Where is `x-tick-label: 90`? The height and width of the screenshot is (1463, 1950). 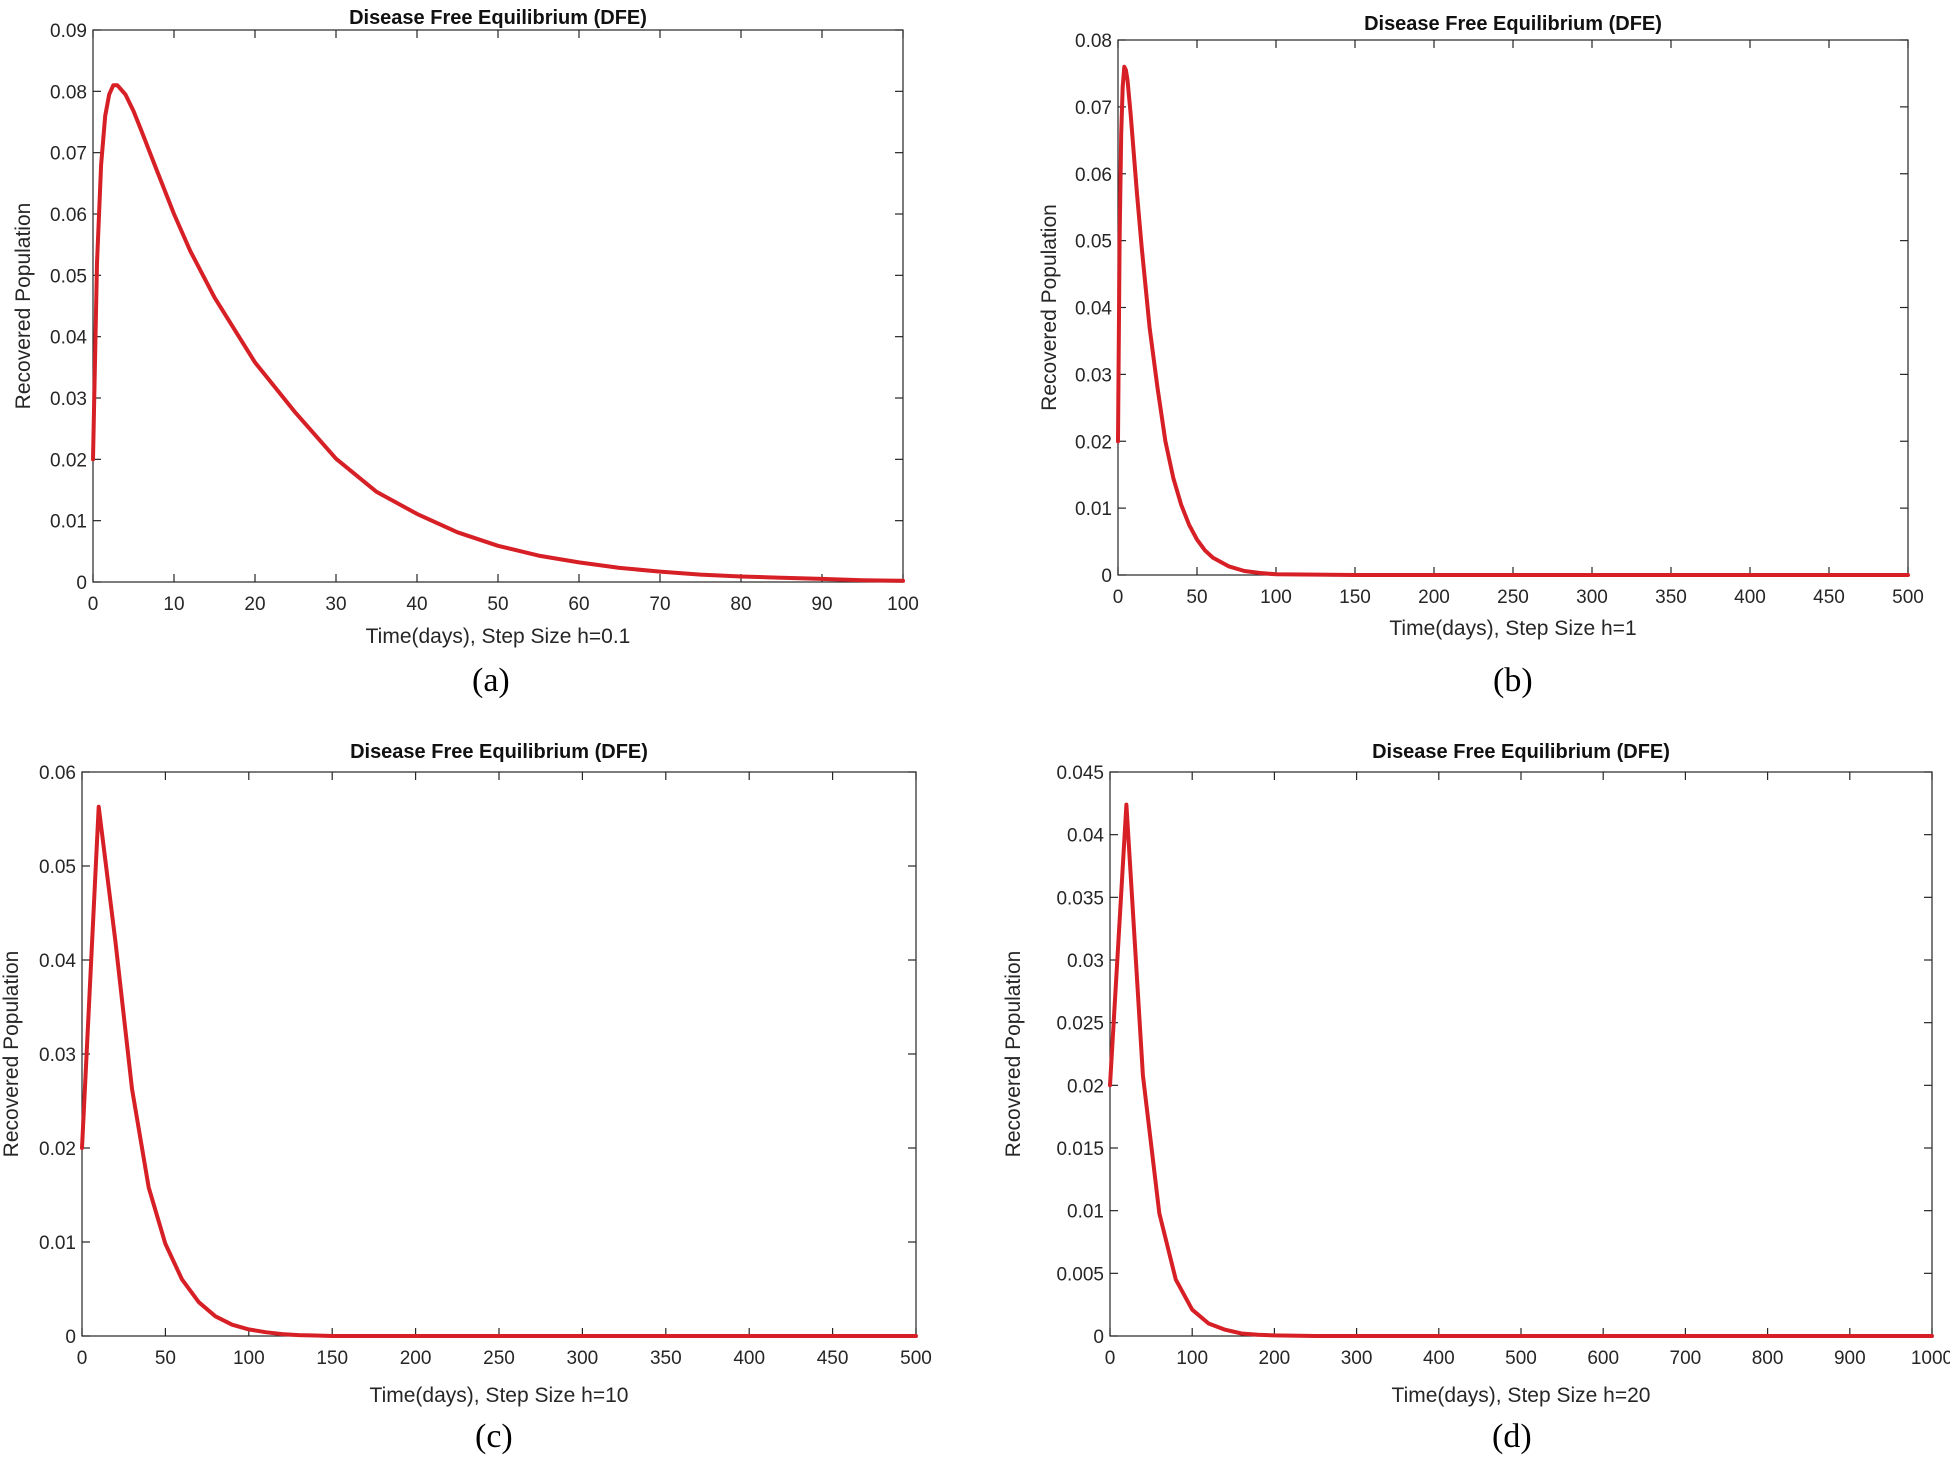
x-tick-label: 90 is located at coordinates (821, 604).